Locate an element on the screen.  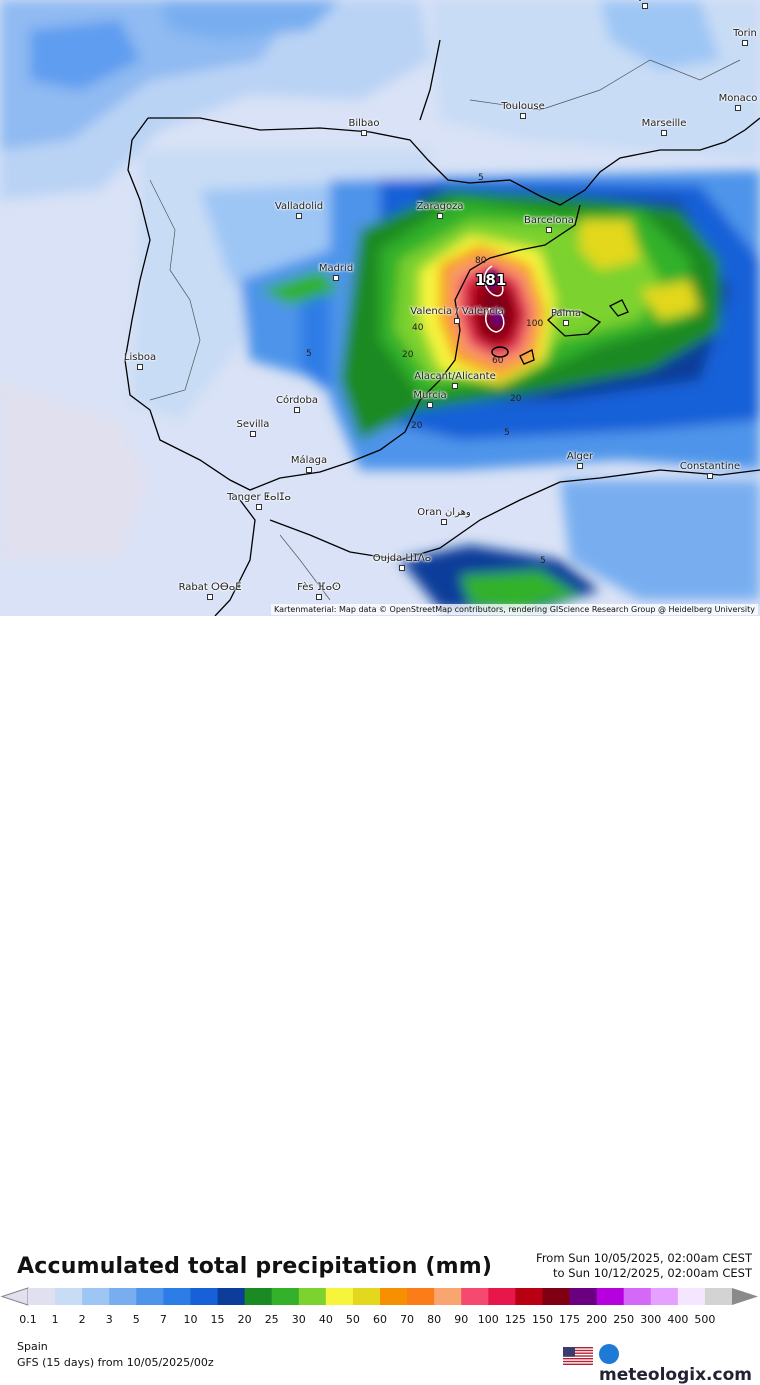
meteologix-logo-icon is located at coordinates (609, 1354).